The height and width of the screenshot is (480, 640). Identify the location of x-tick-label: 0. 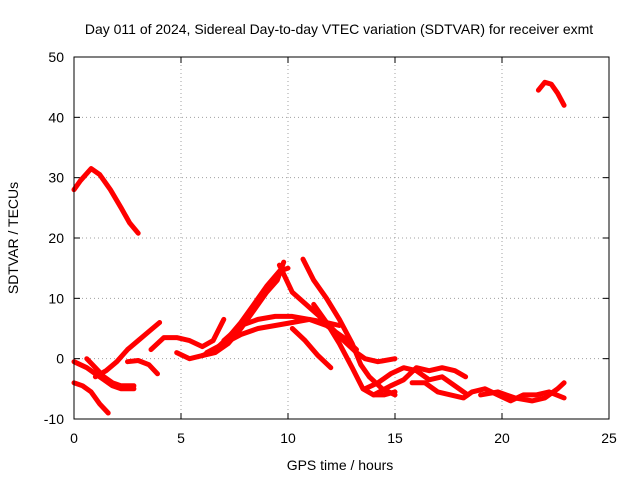
(74, 438).